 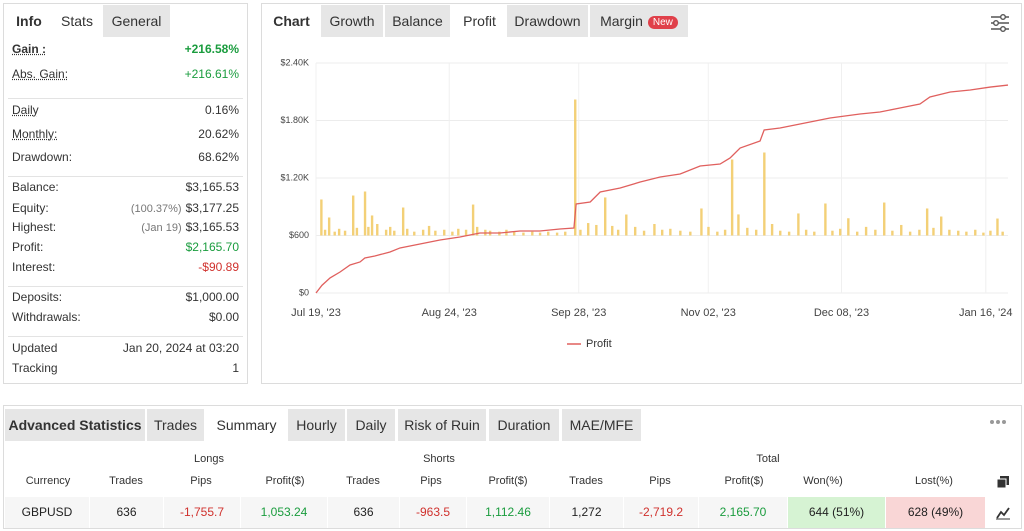 What do you see at coordinates (28, 247) in the screenshot?
I see `stat-label: Profit:` at bounding box center [28, 247].